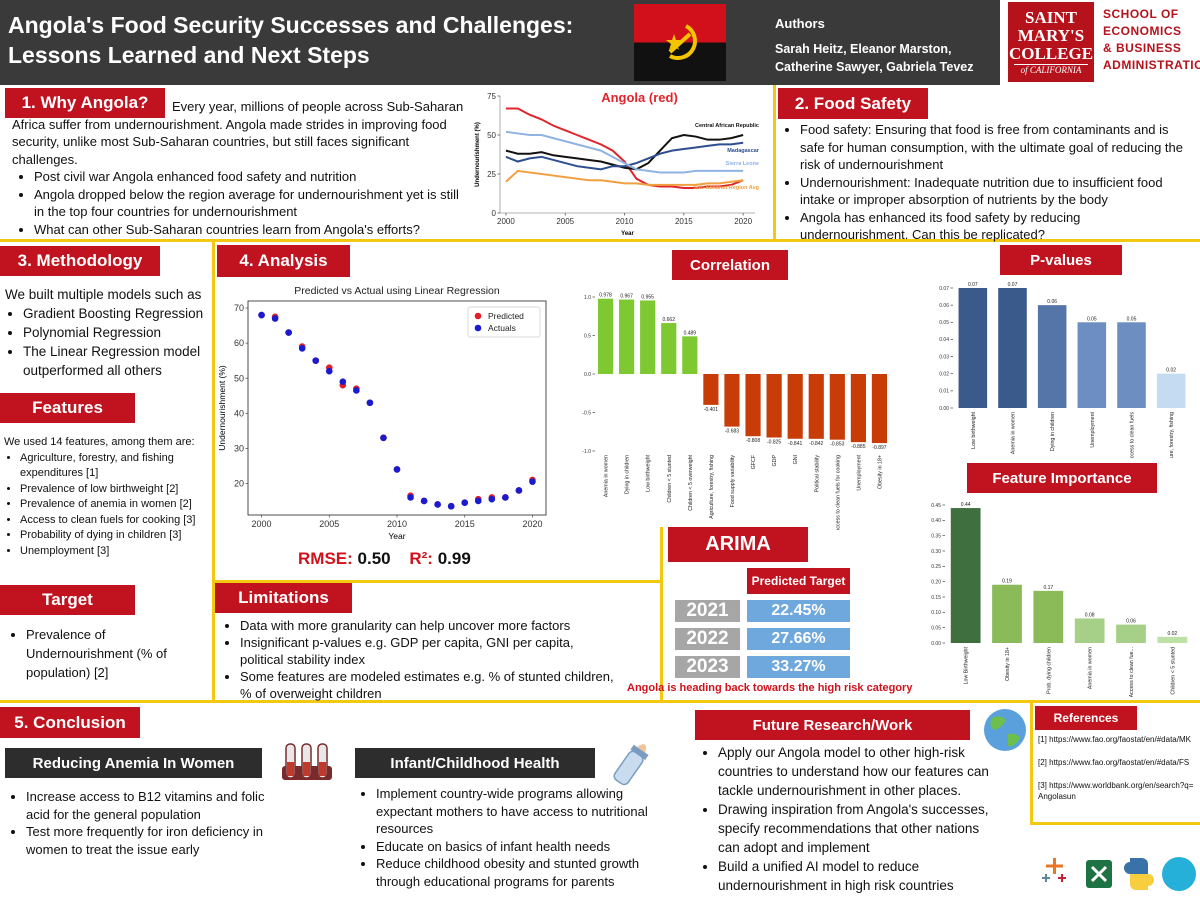 This screenshot has width=1200, height=900. I want to click on x-tick-label: Access to clean fuels for cooking, so click(838, 492).